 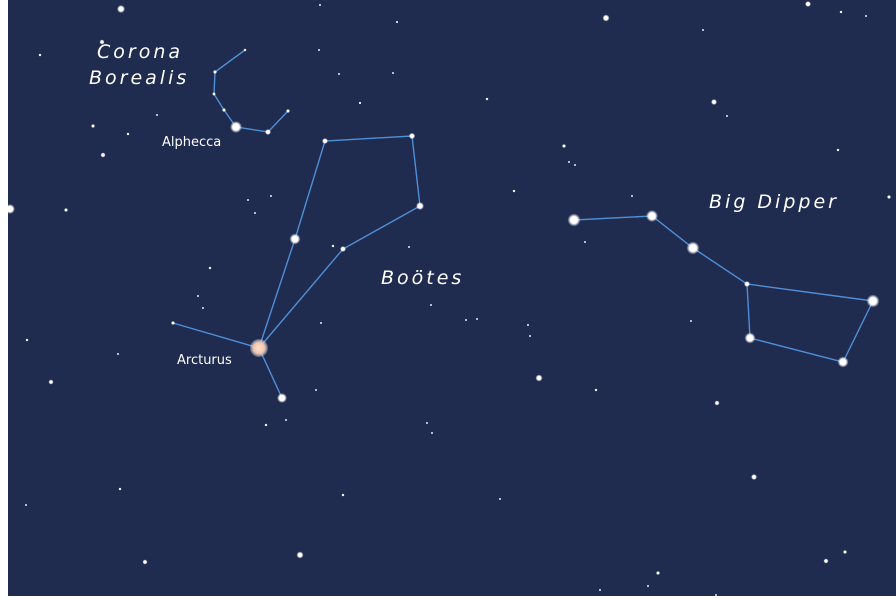 What do you see at coordinates (191, 142) in the screenshot?
I see `star-label: Alphecca` at bounding box center [191, 142].